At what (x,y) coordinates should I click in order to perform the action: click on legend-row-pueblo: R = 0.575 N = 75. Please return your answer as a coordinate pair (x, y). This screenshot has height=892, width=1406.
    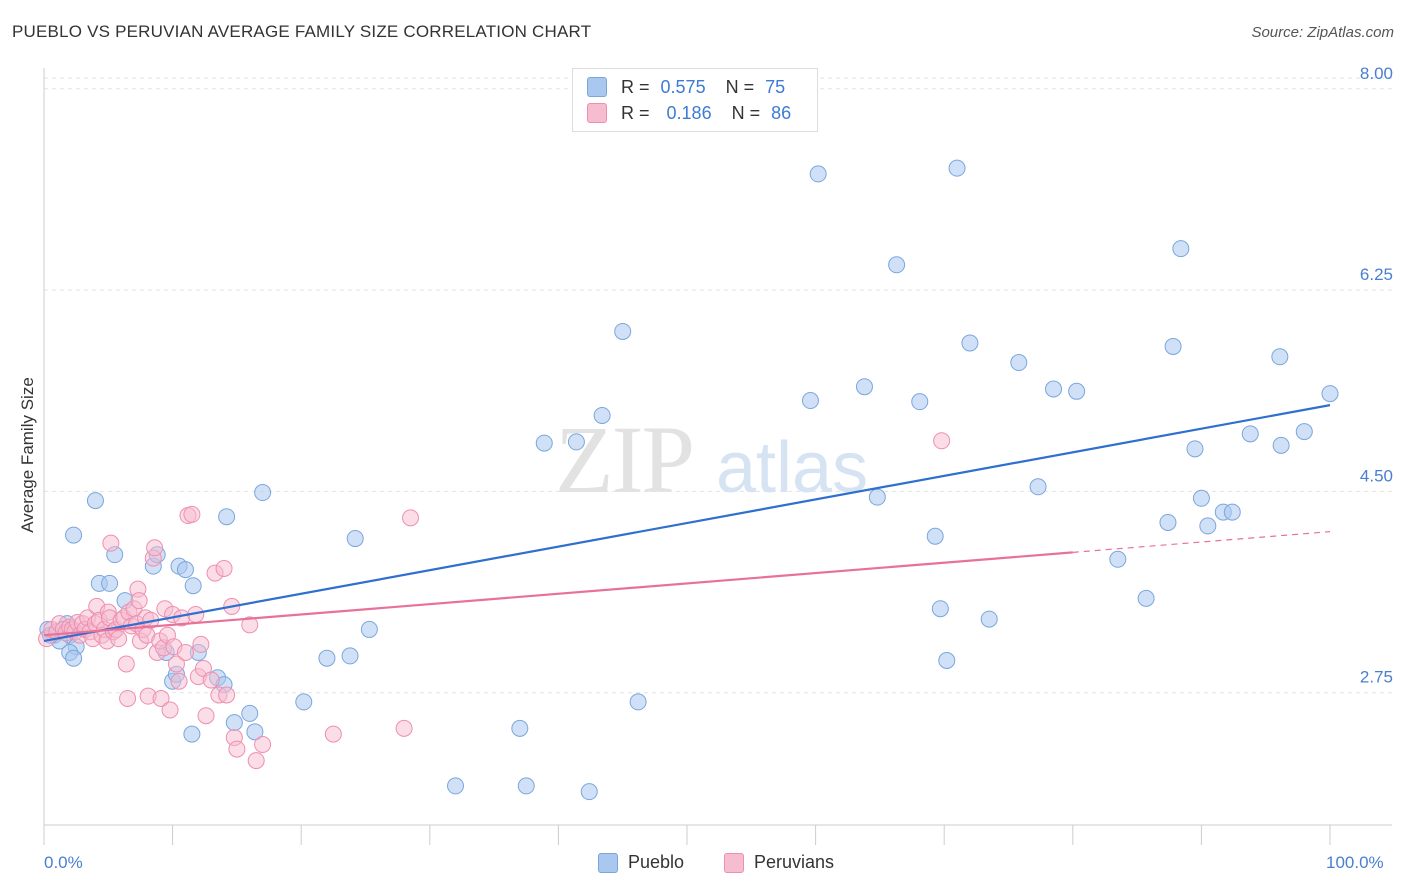
    Looking at the image, I should click on (686, 87).